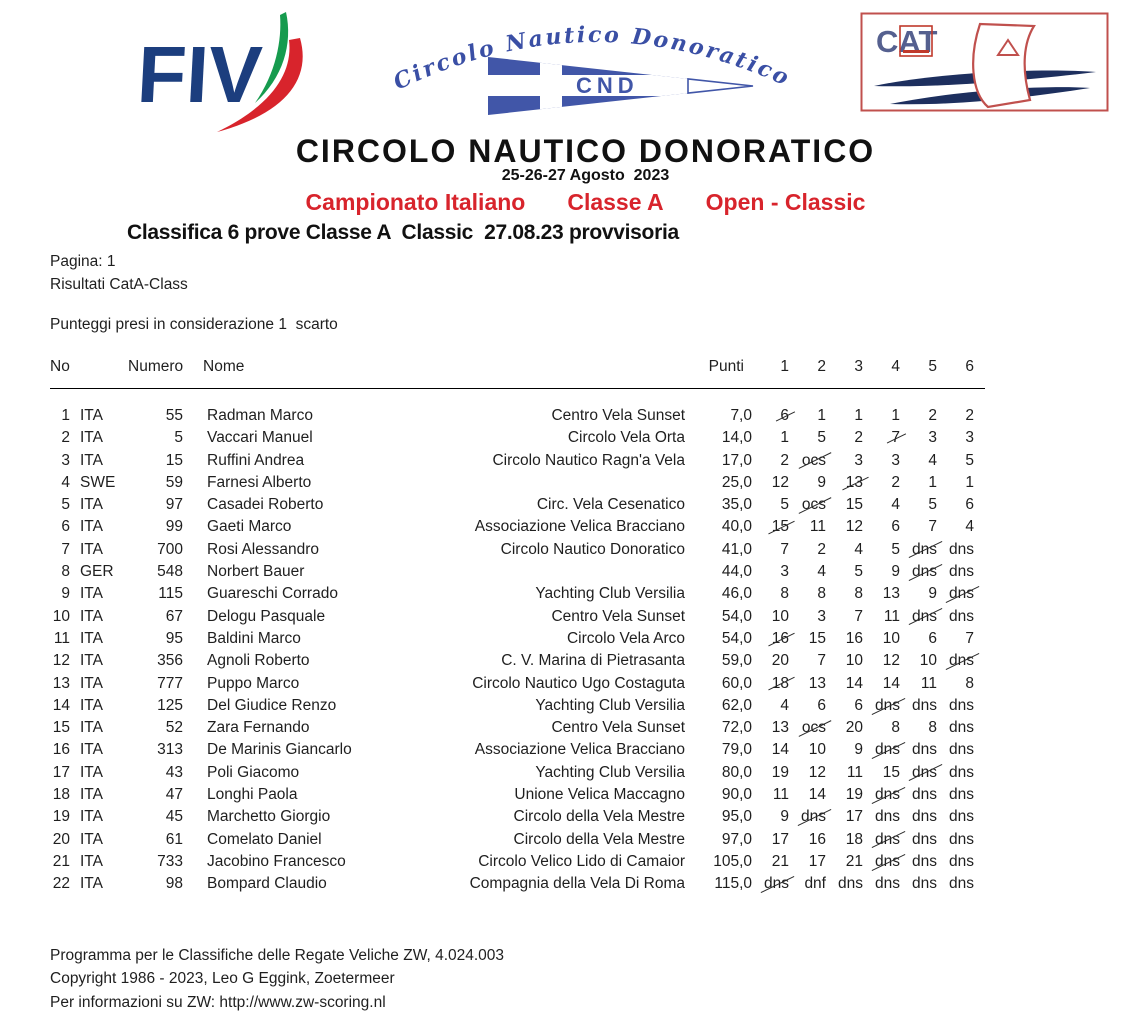  I want to click on competitor-name: Norbert Bauer, so click(256, 572).